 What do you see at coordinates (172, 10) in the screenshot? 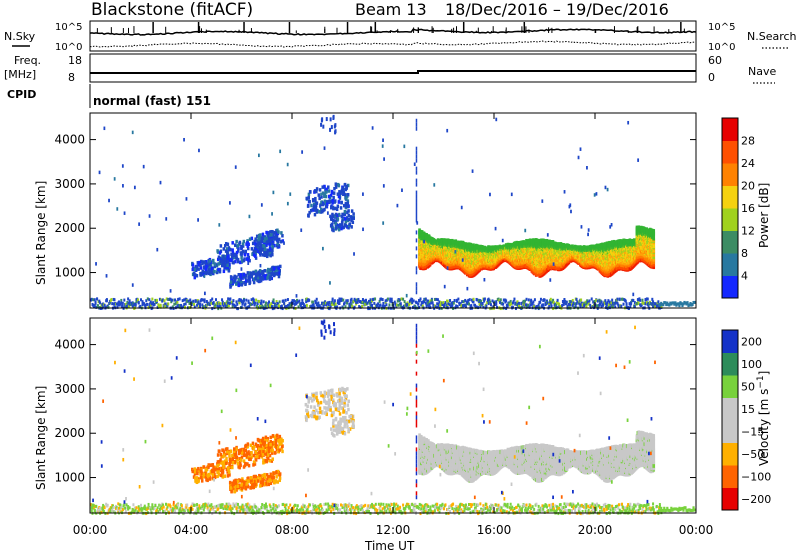
I see `station-title: Blackstone (fitACF)` at bounding box center [172, 10].